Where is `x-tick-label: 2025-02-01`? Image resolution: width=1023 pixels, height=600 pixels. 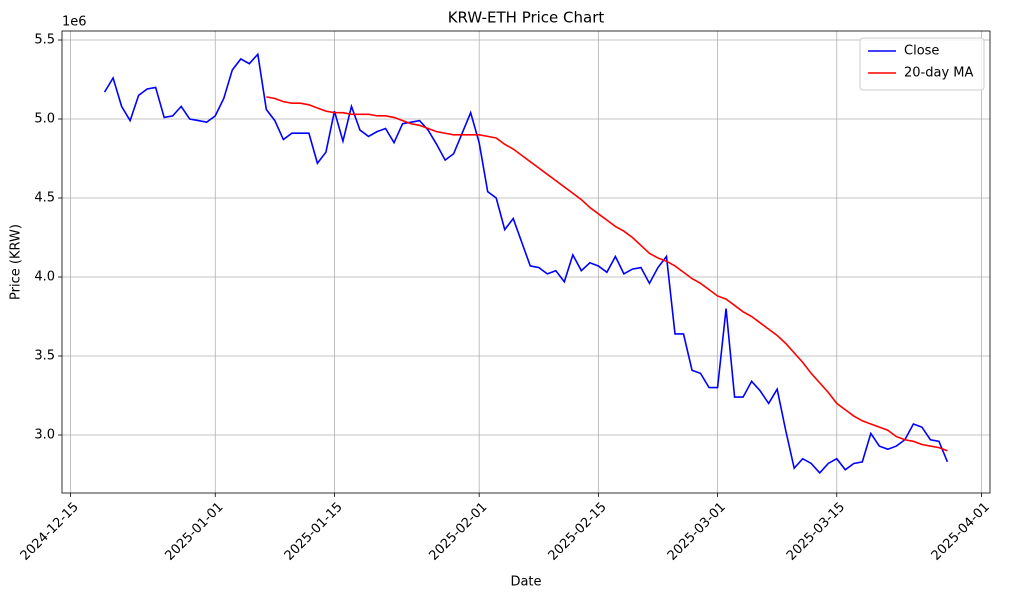
x-tick-label: 2025-02-01 is located at coordinates (458, 532).